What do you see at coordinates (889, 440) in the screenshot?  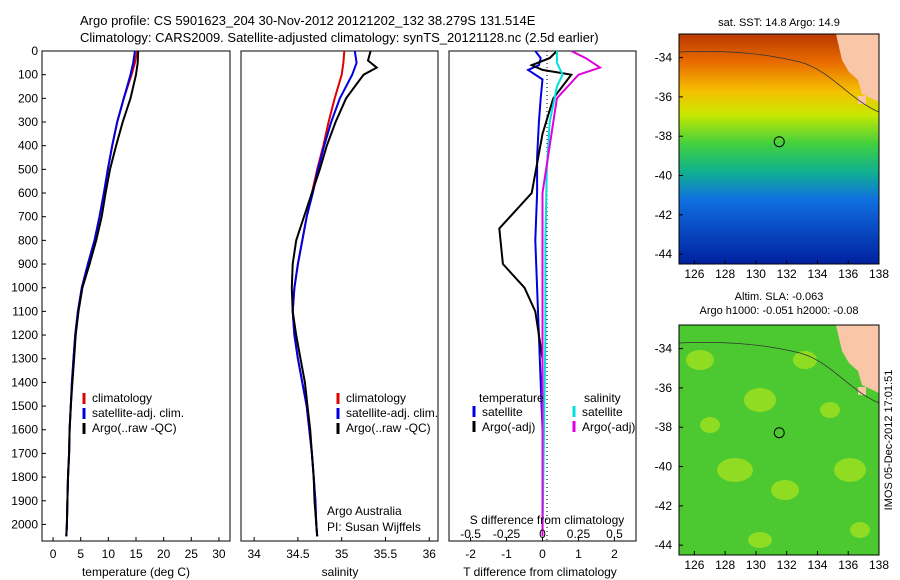 I see `imos-timestamp: IMOS 05-Dec-2012 17:01:51` at bounding box center [889, 440].